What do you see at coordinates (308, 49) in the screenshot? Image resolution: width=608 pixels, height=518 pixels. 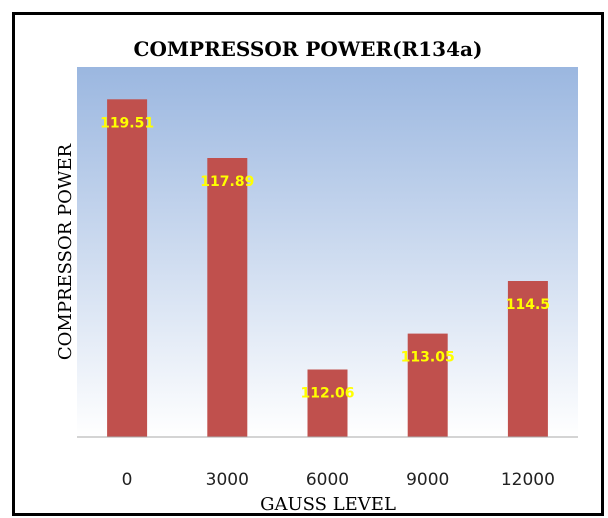 I see `chart-title: COMPRESSOR POWER(R134a)` at bounding box center [308, 49].